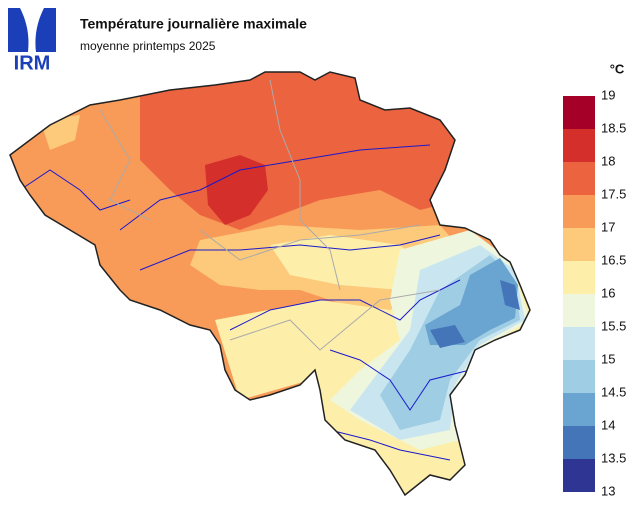 The image size is (640, 507). I want to click on legend-tick-label: 13.5, so click(613, 457).